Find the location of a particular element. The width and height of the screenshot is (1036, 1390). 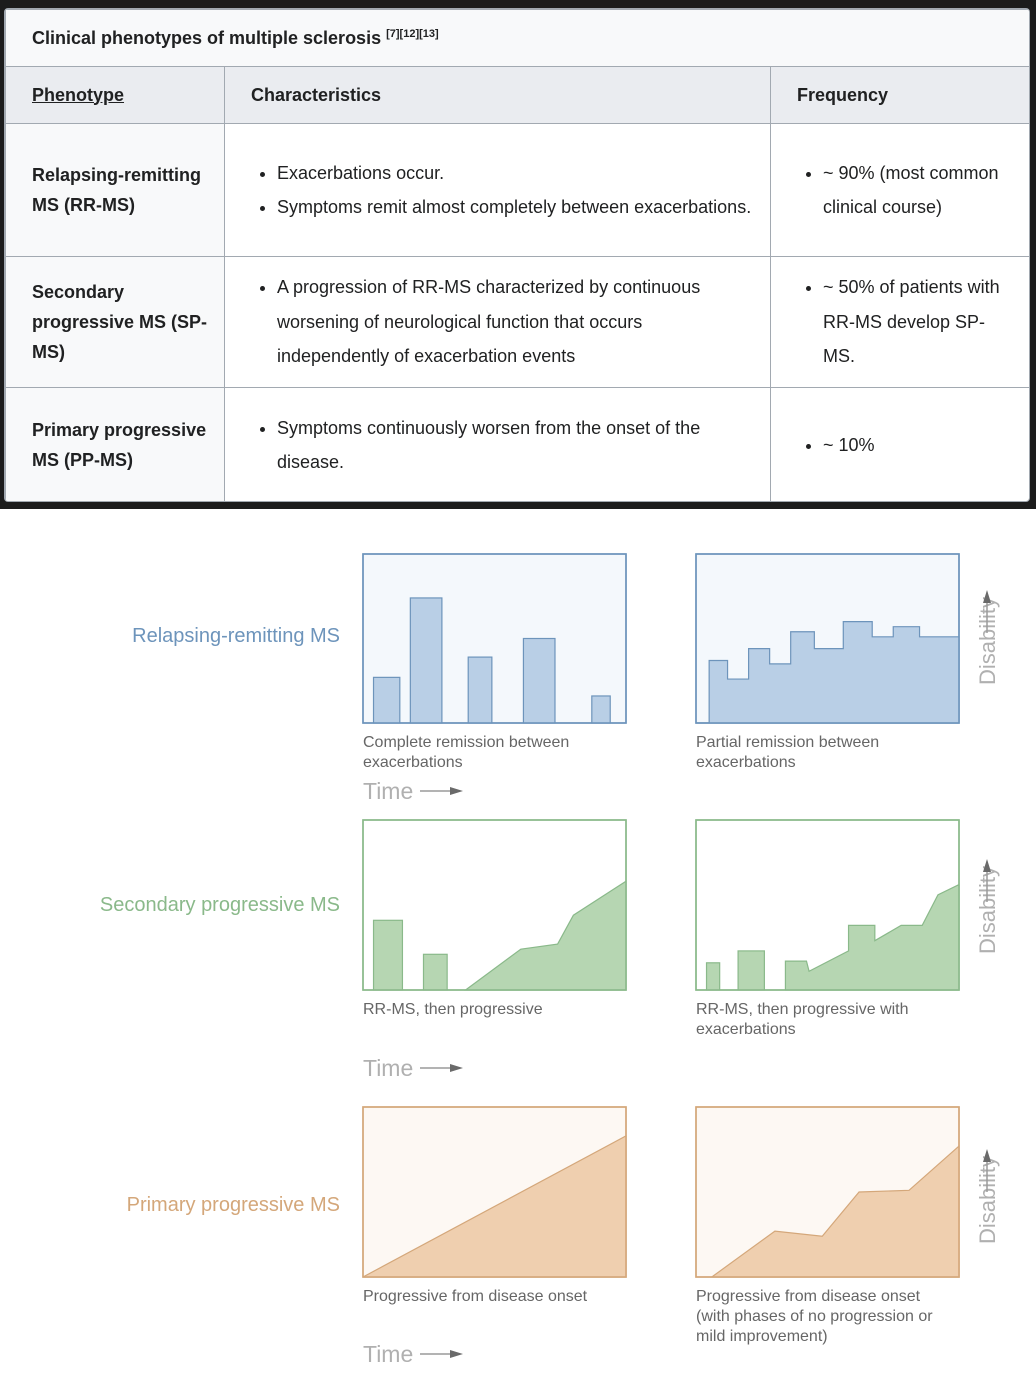

list-item: Exacerbations occur. is located at coordinates (516, 173).